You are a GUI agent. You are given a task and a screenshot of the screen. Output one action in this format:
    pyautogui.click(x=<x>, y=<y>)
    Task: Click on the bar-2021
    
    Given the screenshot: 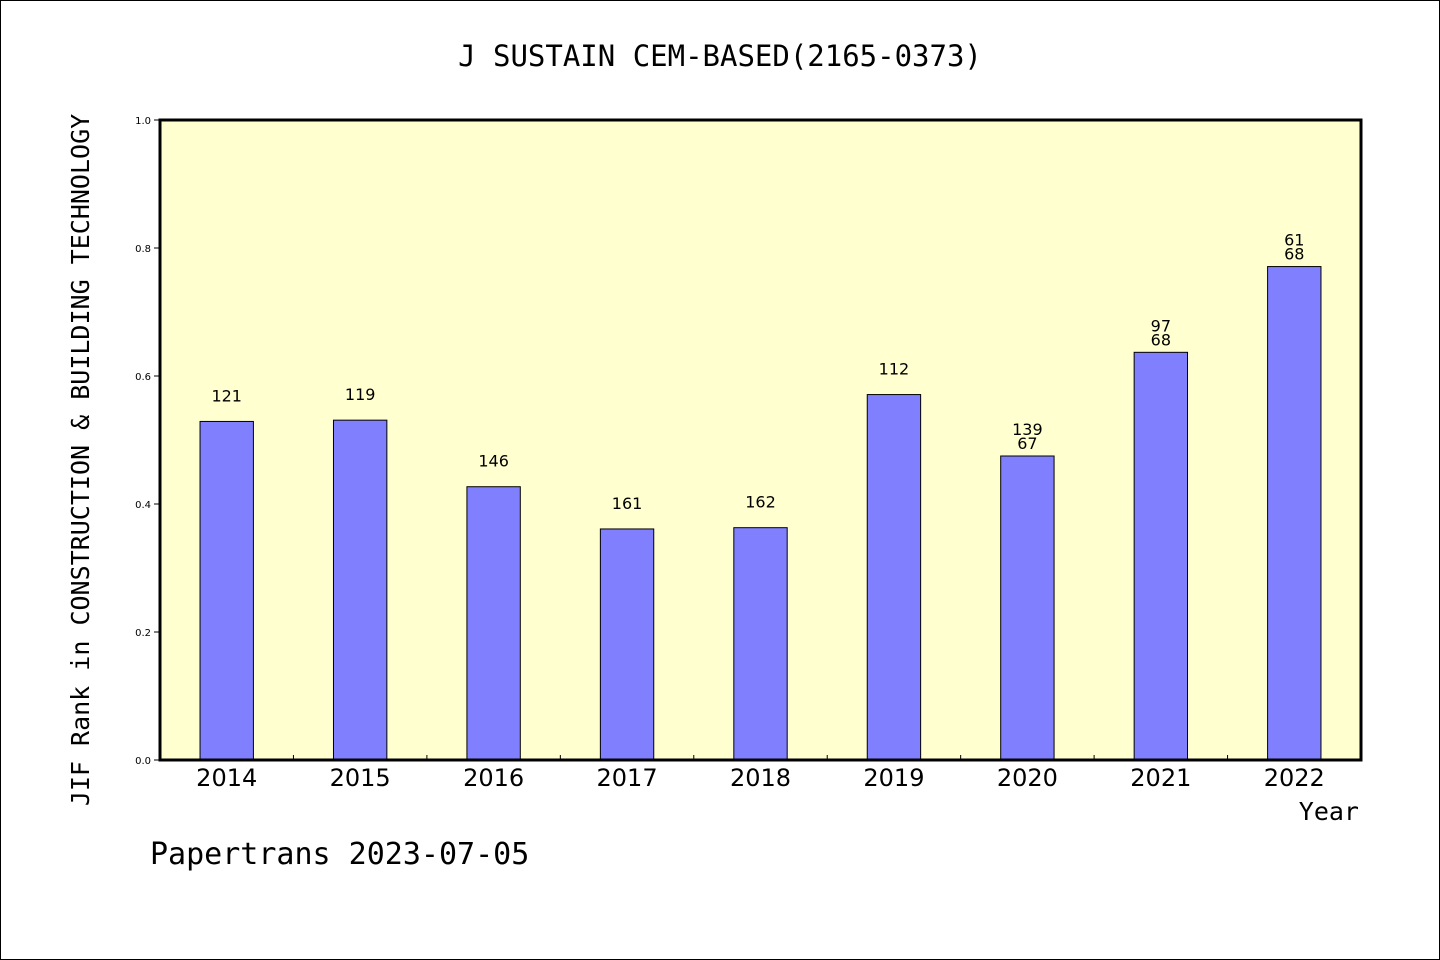 What is the action you would take?
    pyautogui.click(x=1161, y=556)
    